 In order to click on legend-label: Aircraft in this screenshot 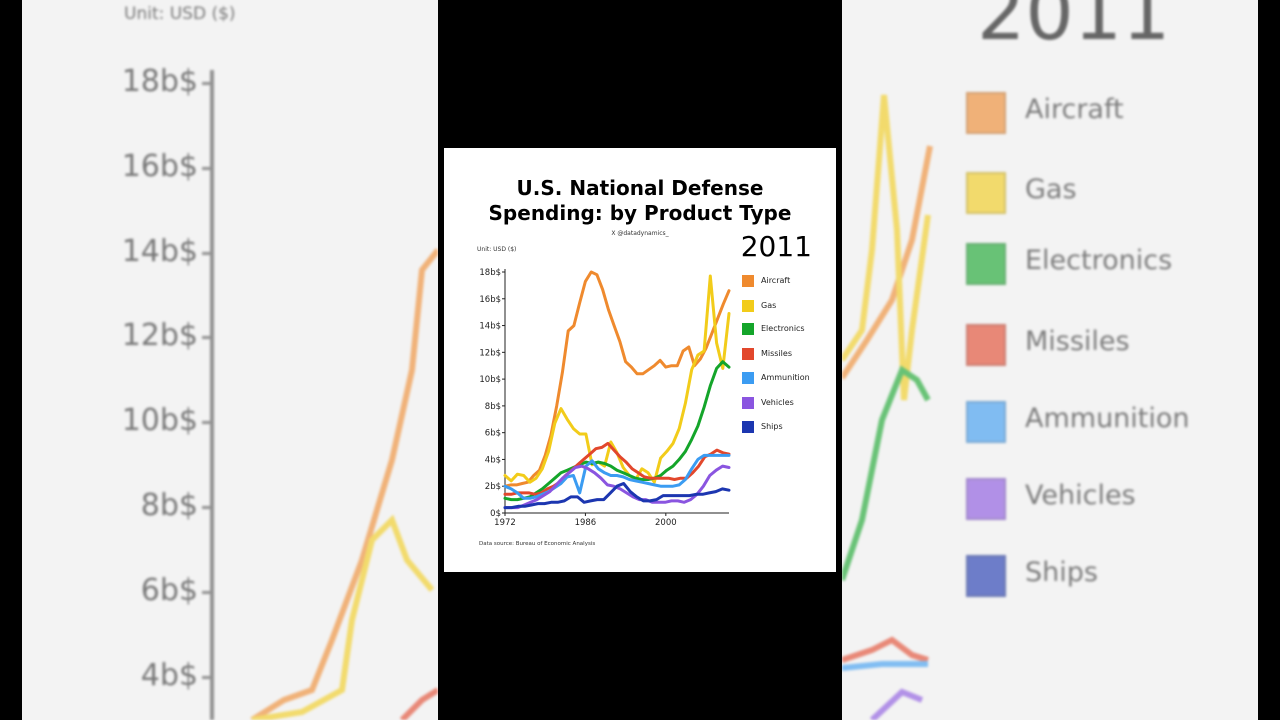, I will do `click(776, 280)`.